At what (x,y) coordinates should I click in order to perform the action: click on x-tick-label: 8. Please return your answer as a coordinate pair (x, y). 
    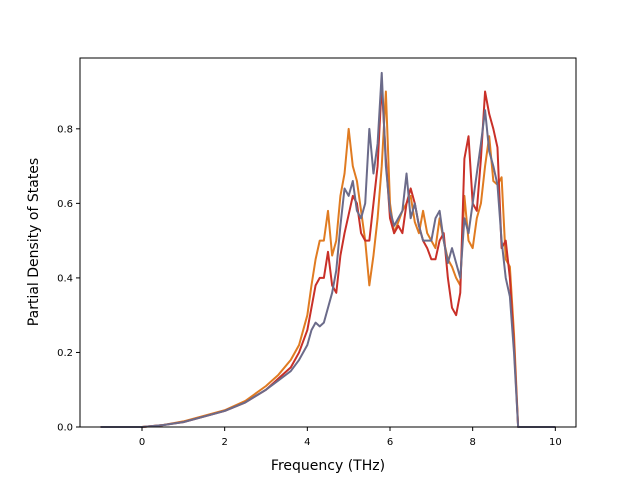
    Looking at the image, I should click on (472, 442).